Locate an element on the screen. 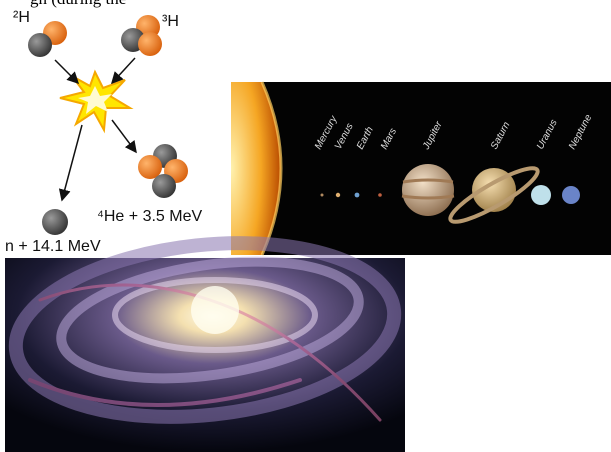 Image resolution: width=611 pixels, height=452 pixels. deuterium-label: ²H is located at coordinates (21, 17).